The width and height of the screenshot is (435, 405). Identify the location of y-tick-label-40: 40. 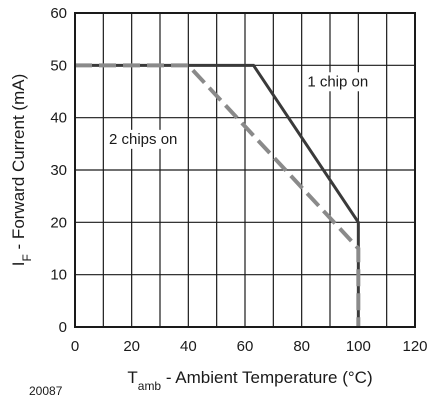
(58, 118).